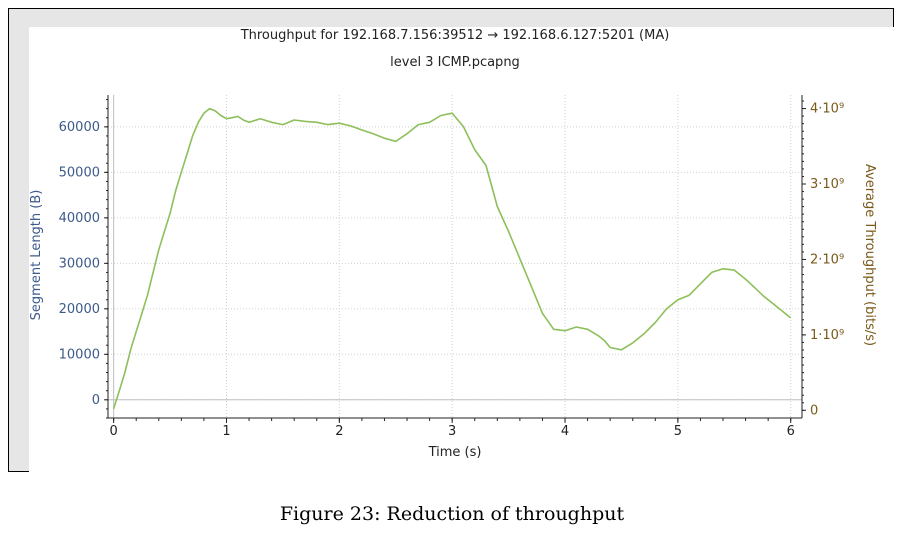 This screenshot has width=904, height=538. Describe the element at coordinates (678, 431) in the screenshot. I see `x-tick-label: 5` at that location.